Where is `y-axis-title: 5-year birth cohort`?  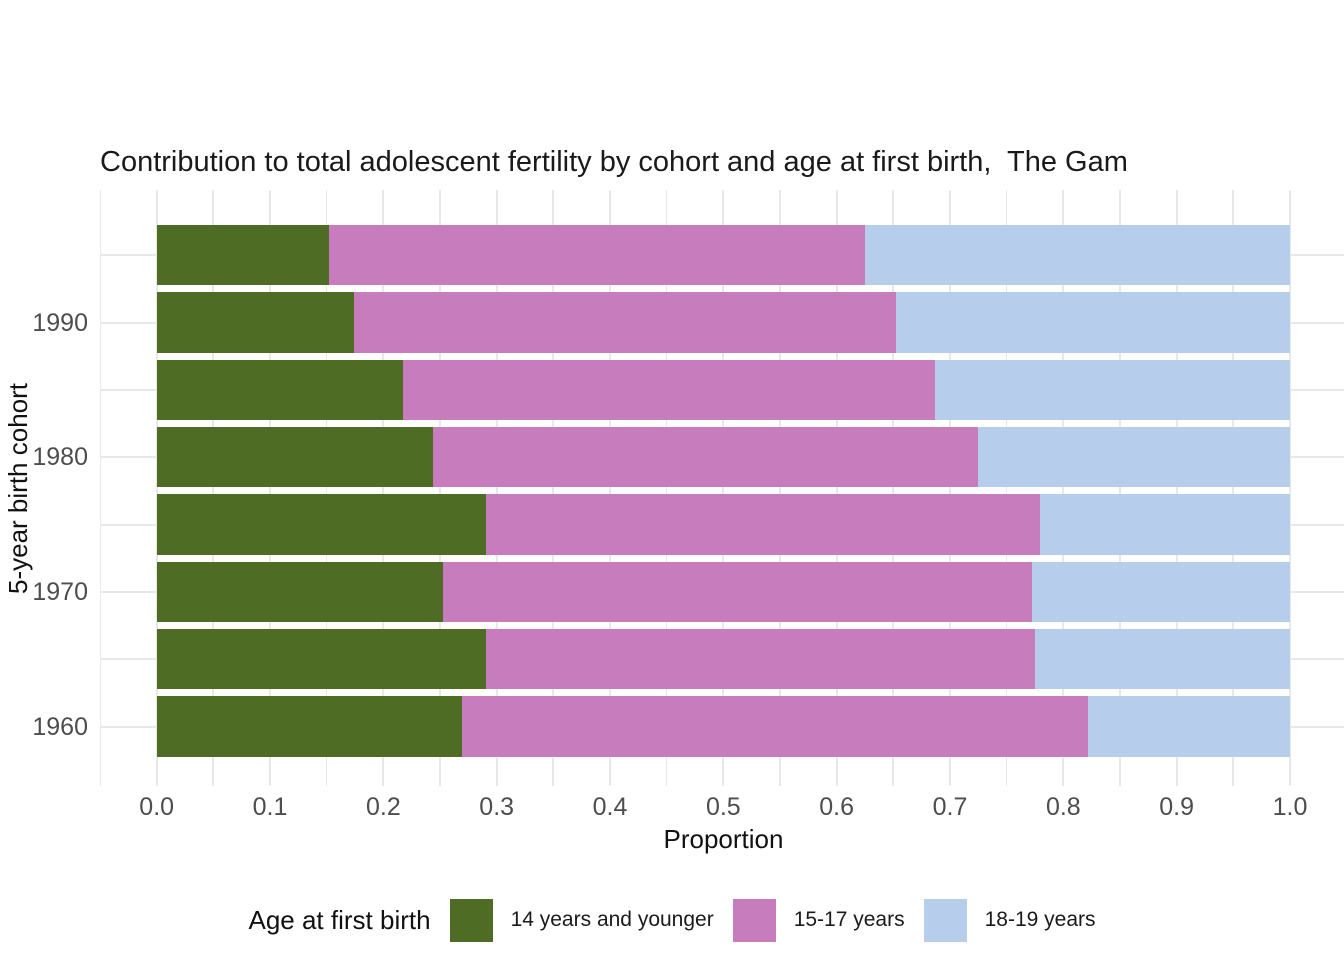
y-axis-title: 5-year birth cohort is located at coordinates (17, 488).